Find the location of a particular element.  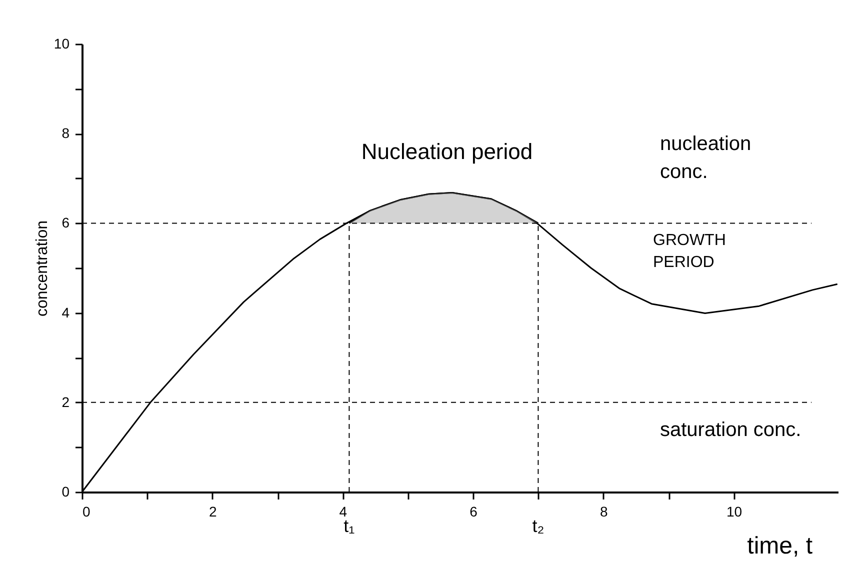

y-tick-label: 10 is located at coordinates (62, 44).